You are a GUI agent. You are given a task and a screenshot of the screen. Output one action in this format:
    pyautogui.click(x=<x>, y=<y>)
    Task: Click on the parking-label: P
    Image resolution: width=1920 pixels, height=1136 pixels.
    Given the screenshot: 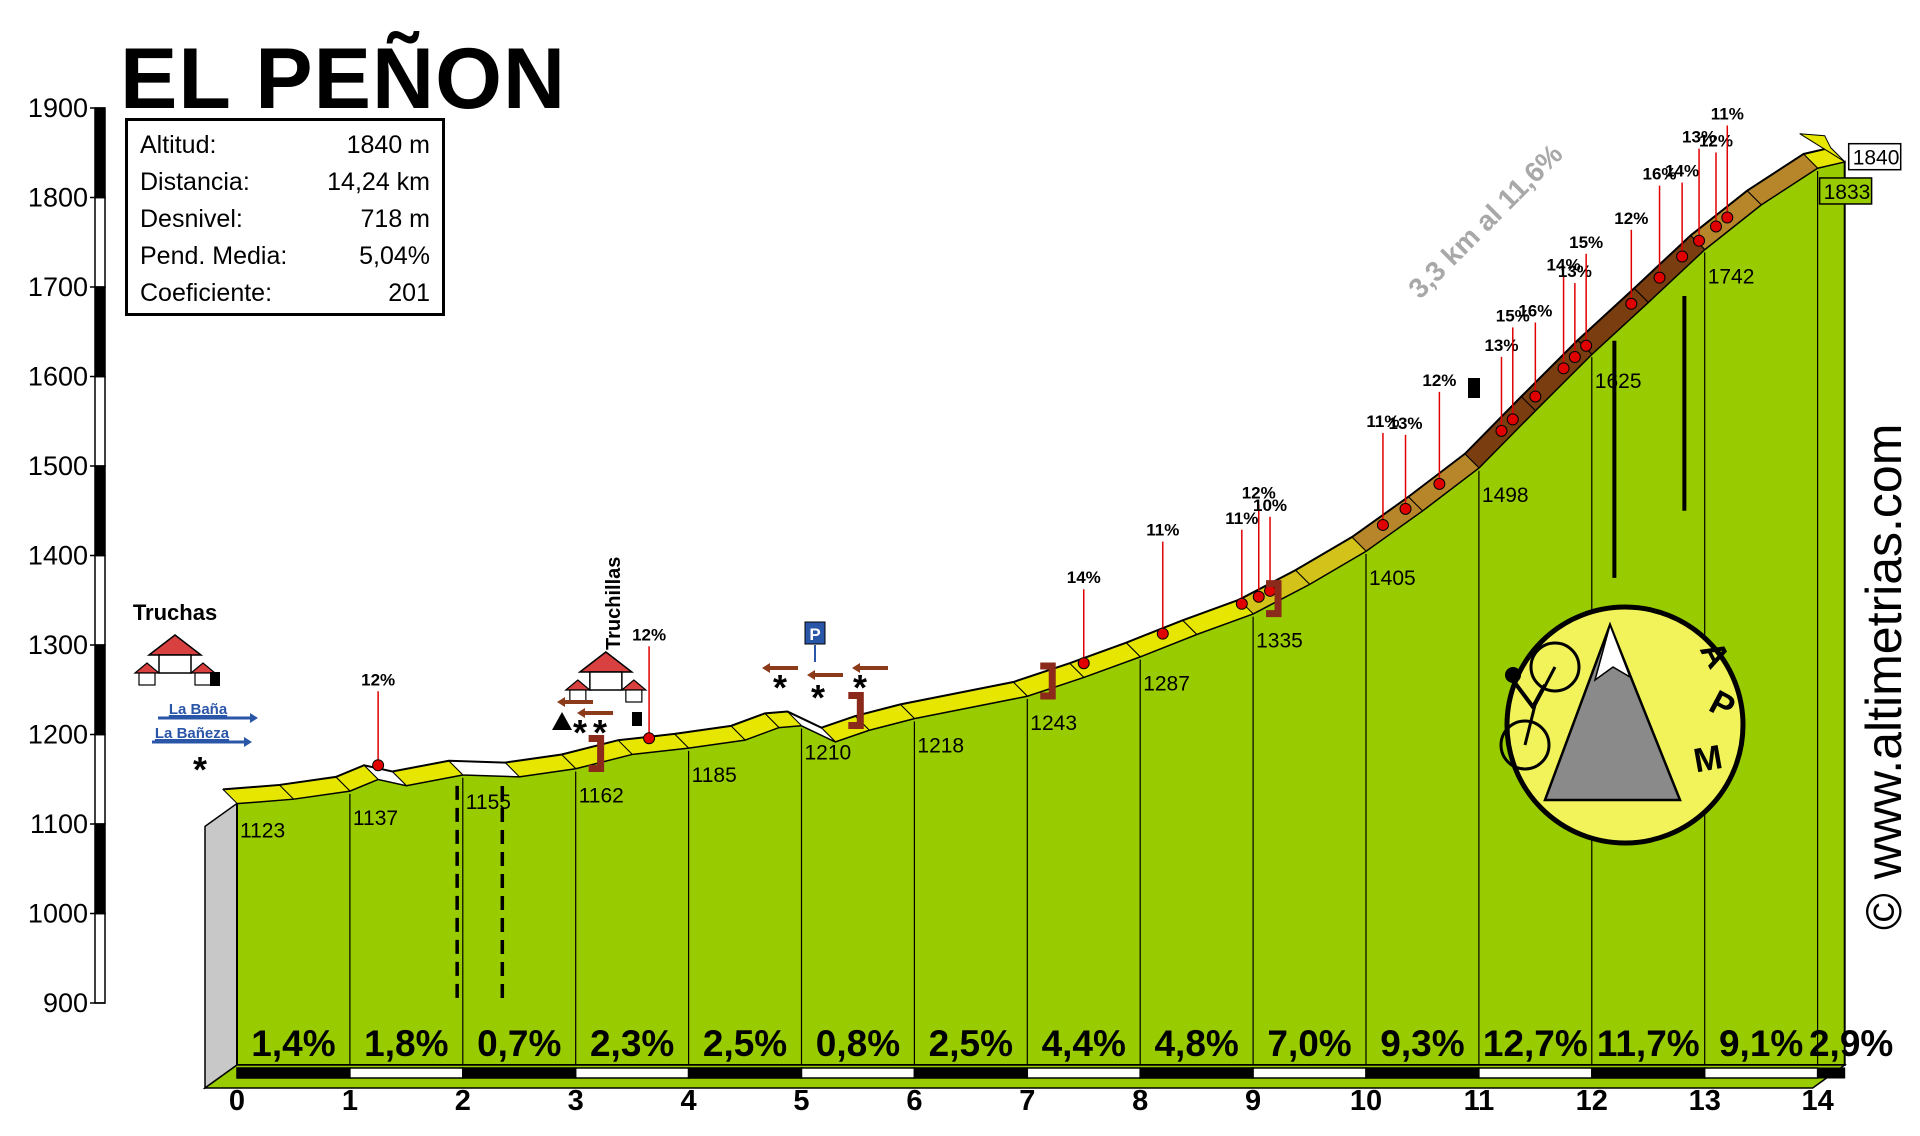 What is the action you would take?
    pyautogui.click(x=814, y=634)
    